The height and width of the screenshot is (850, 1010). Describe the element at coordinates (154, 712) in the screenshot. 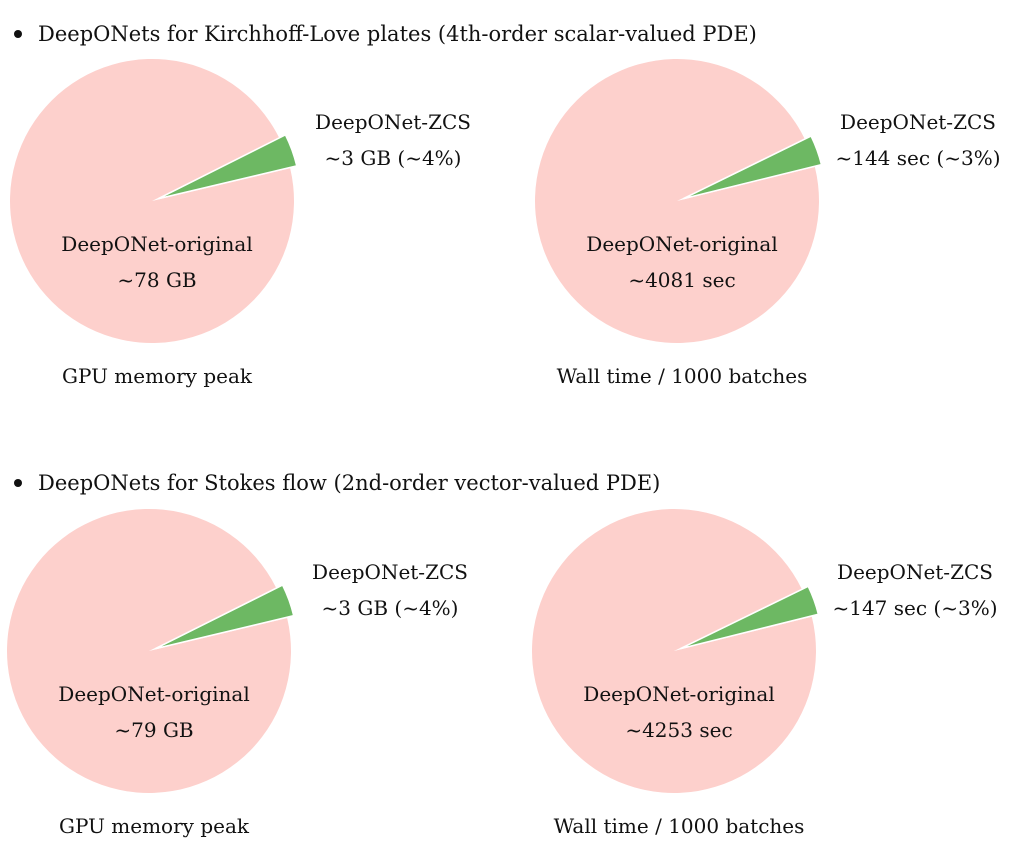

I see `large-slice-label: DeepONet-original ~79 GB` at that location.